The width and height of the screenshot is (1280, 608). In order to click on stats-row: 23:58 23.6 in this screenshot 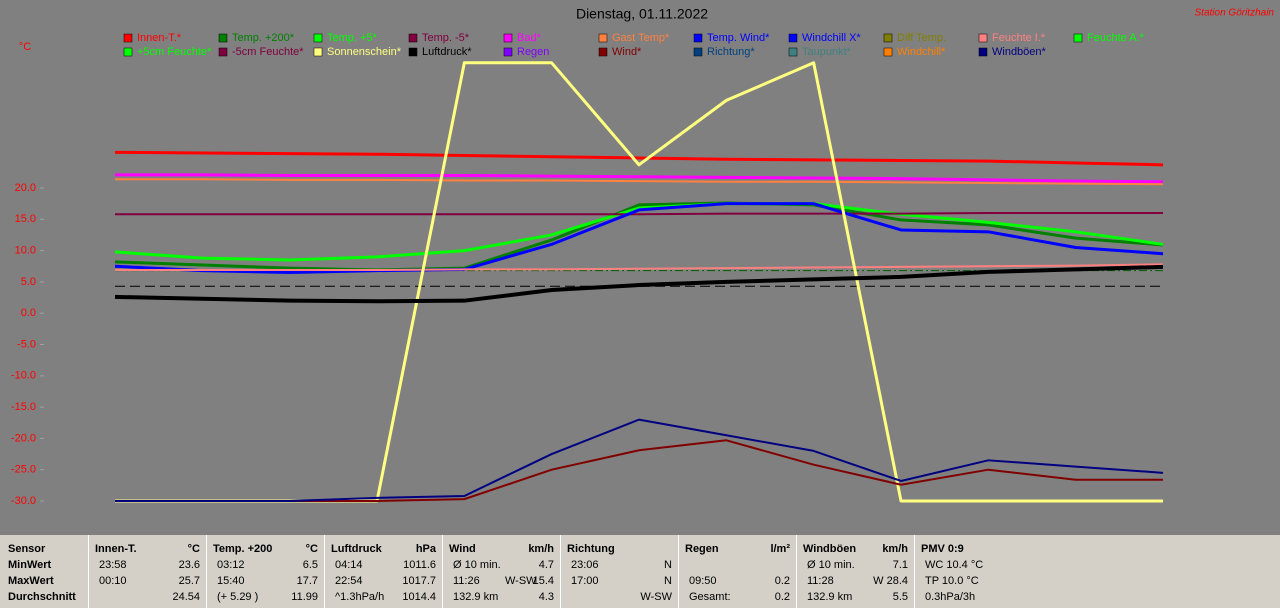, I will do `click(147, 565)`.